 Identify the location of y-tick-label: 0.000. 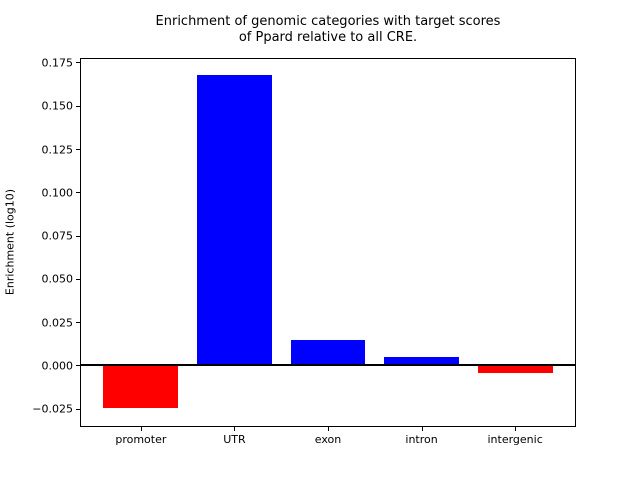
(57, 366).